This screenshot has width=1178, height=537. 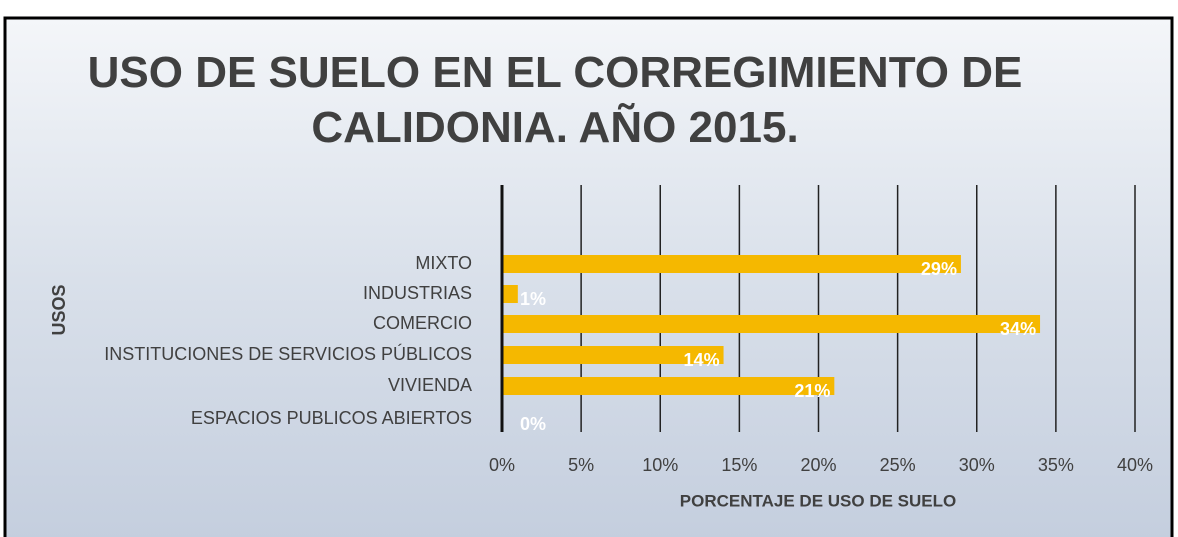 What do you see at coordinates (812, 391) in the screenshot?
I see `data-label: 21%` at bounding box center [812, 391].